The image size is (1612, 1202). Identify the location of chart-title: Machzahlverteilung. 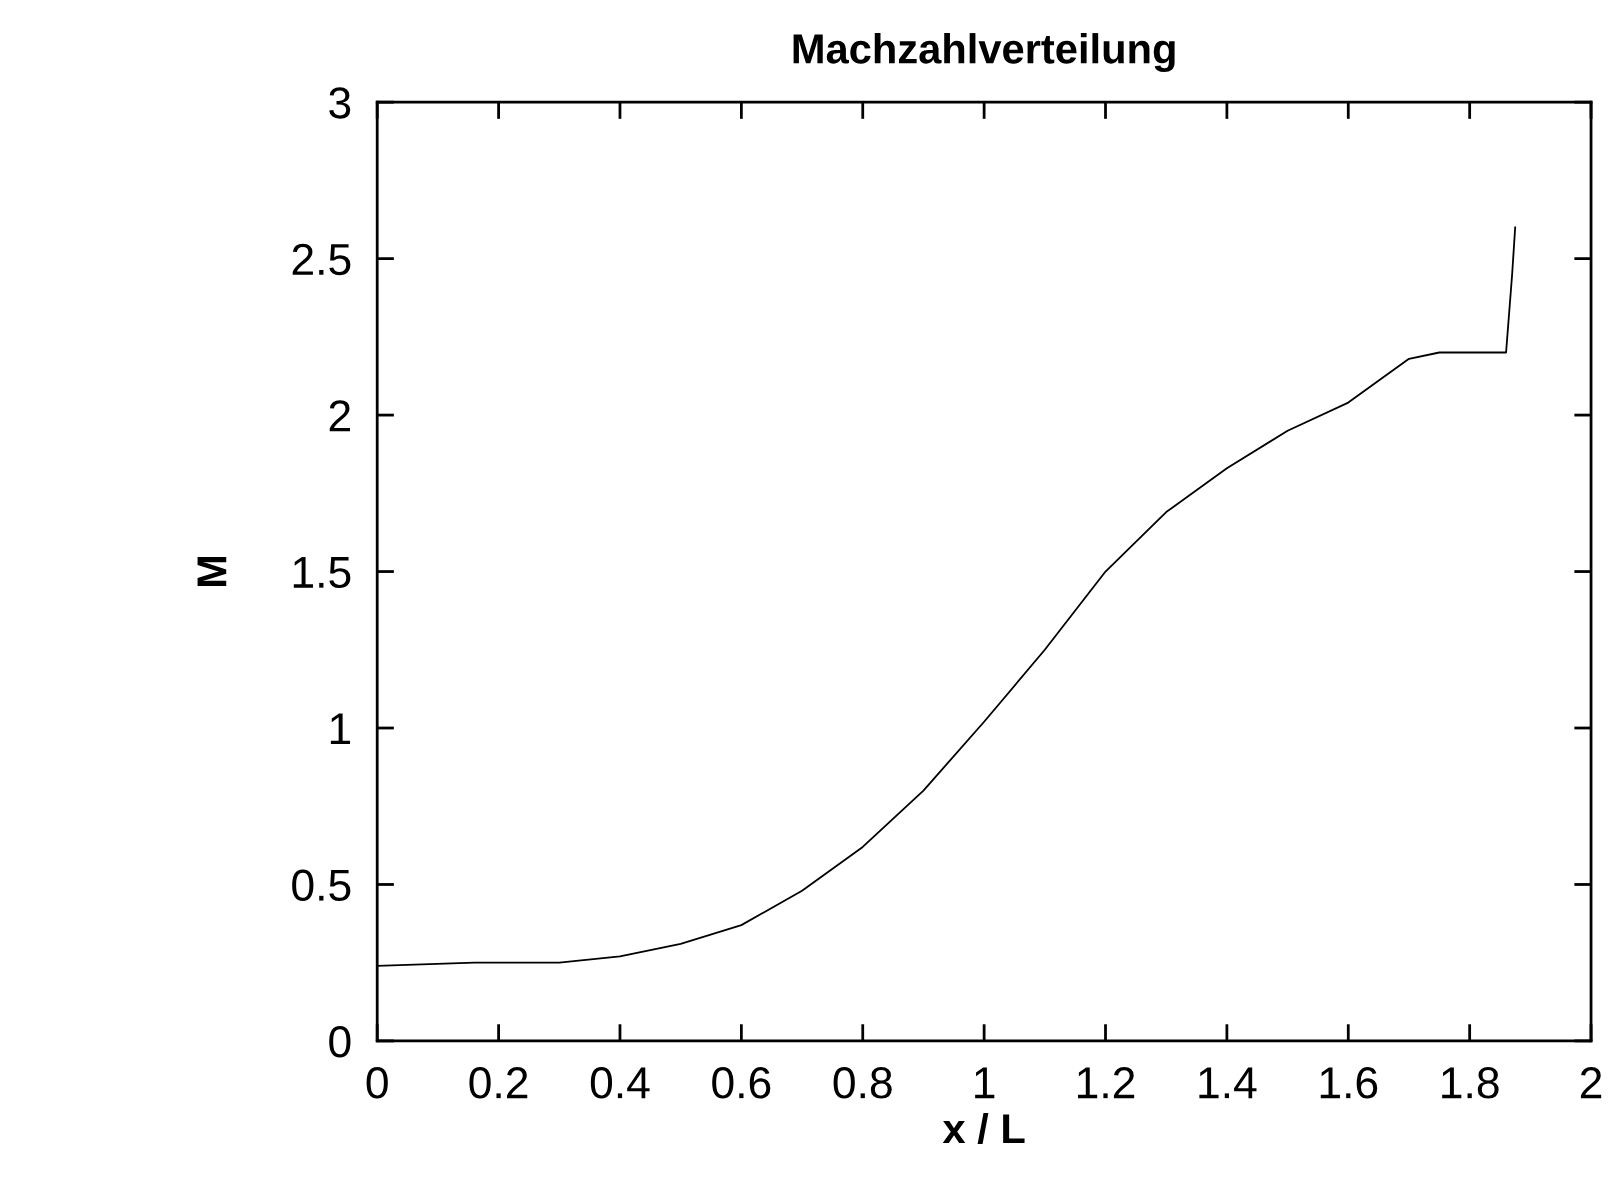
(984, 53).